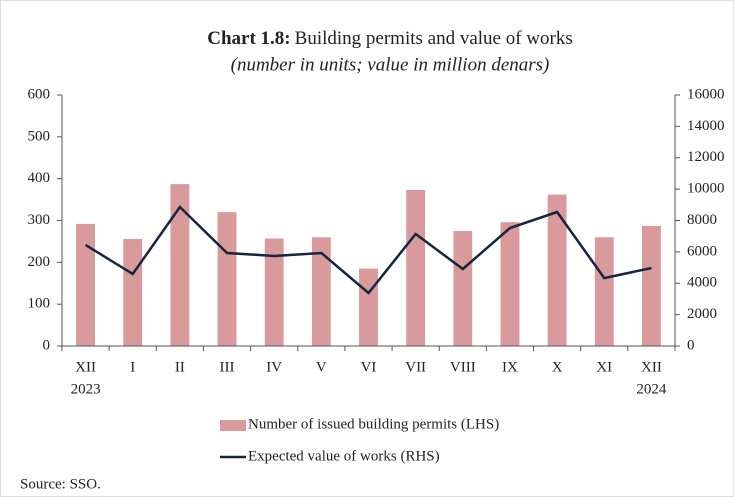  What do you see at coordinates (604, 367) in the screenshot?
I see `x-tick-label: XI` at bounding box center [604, 367].